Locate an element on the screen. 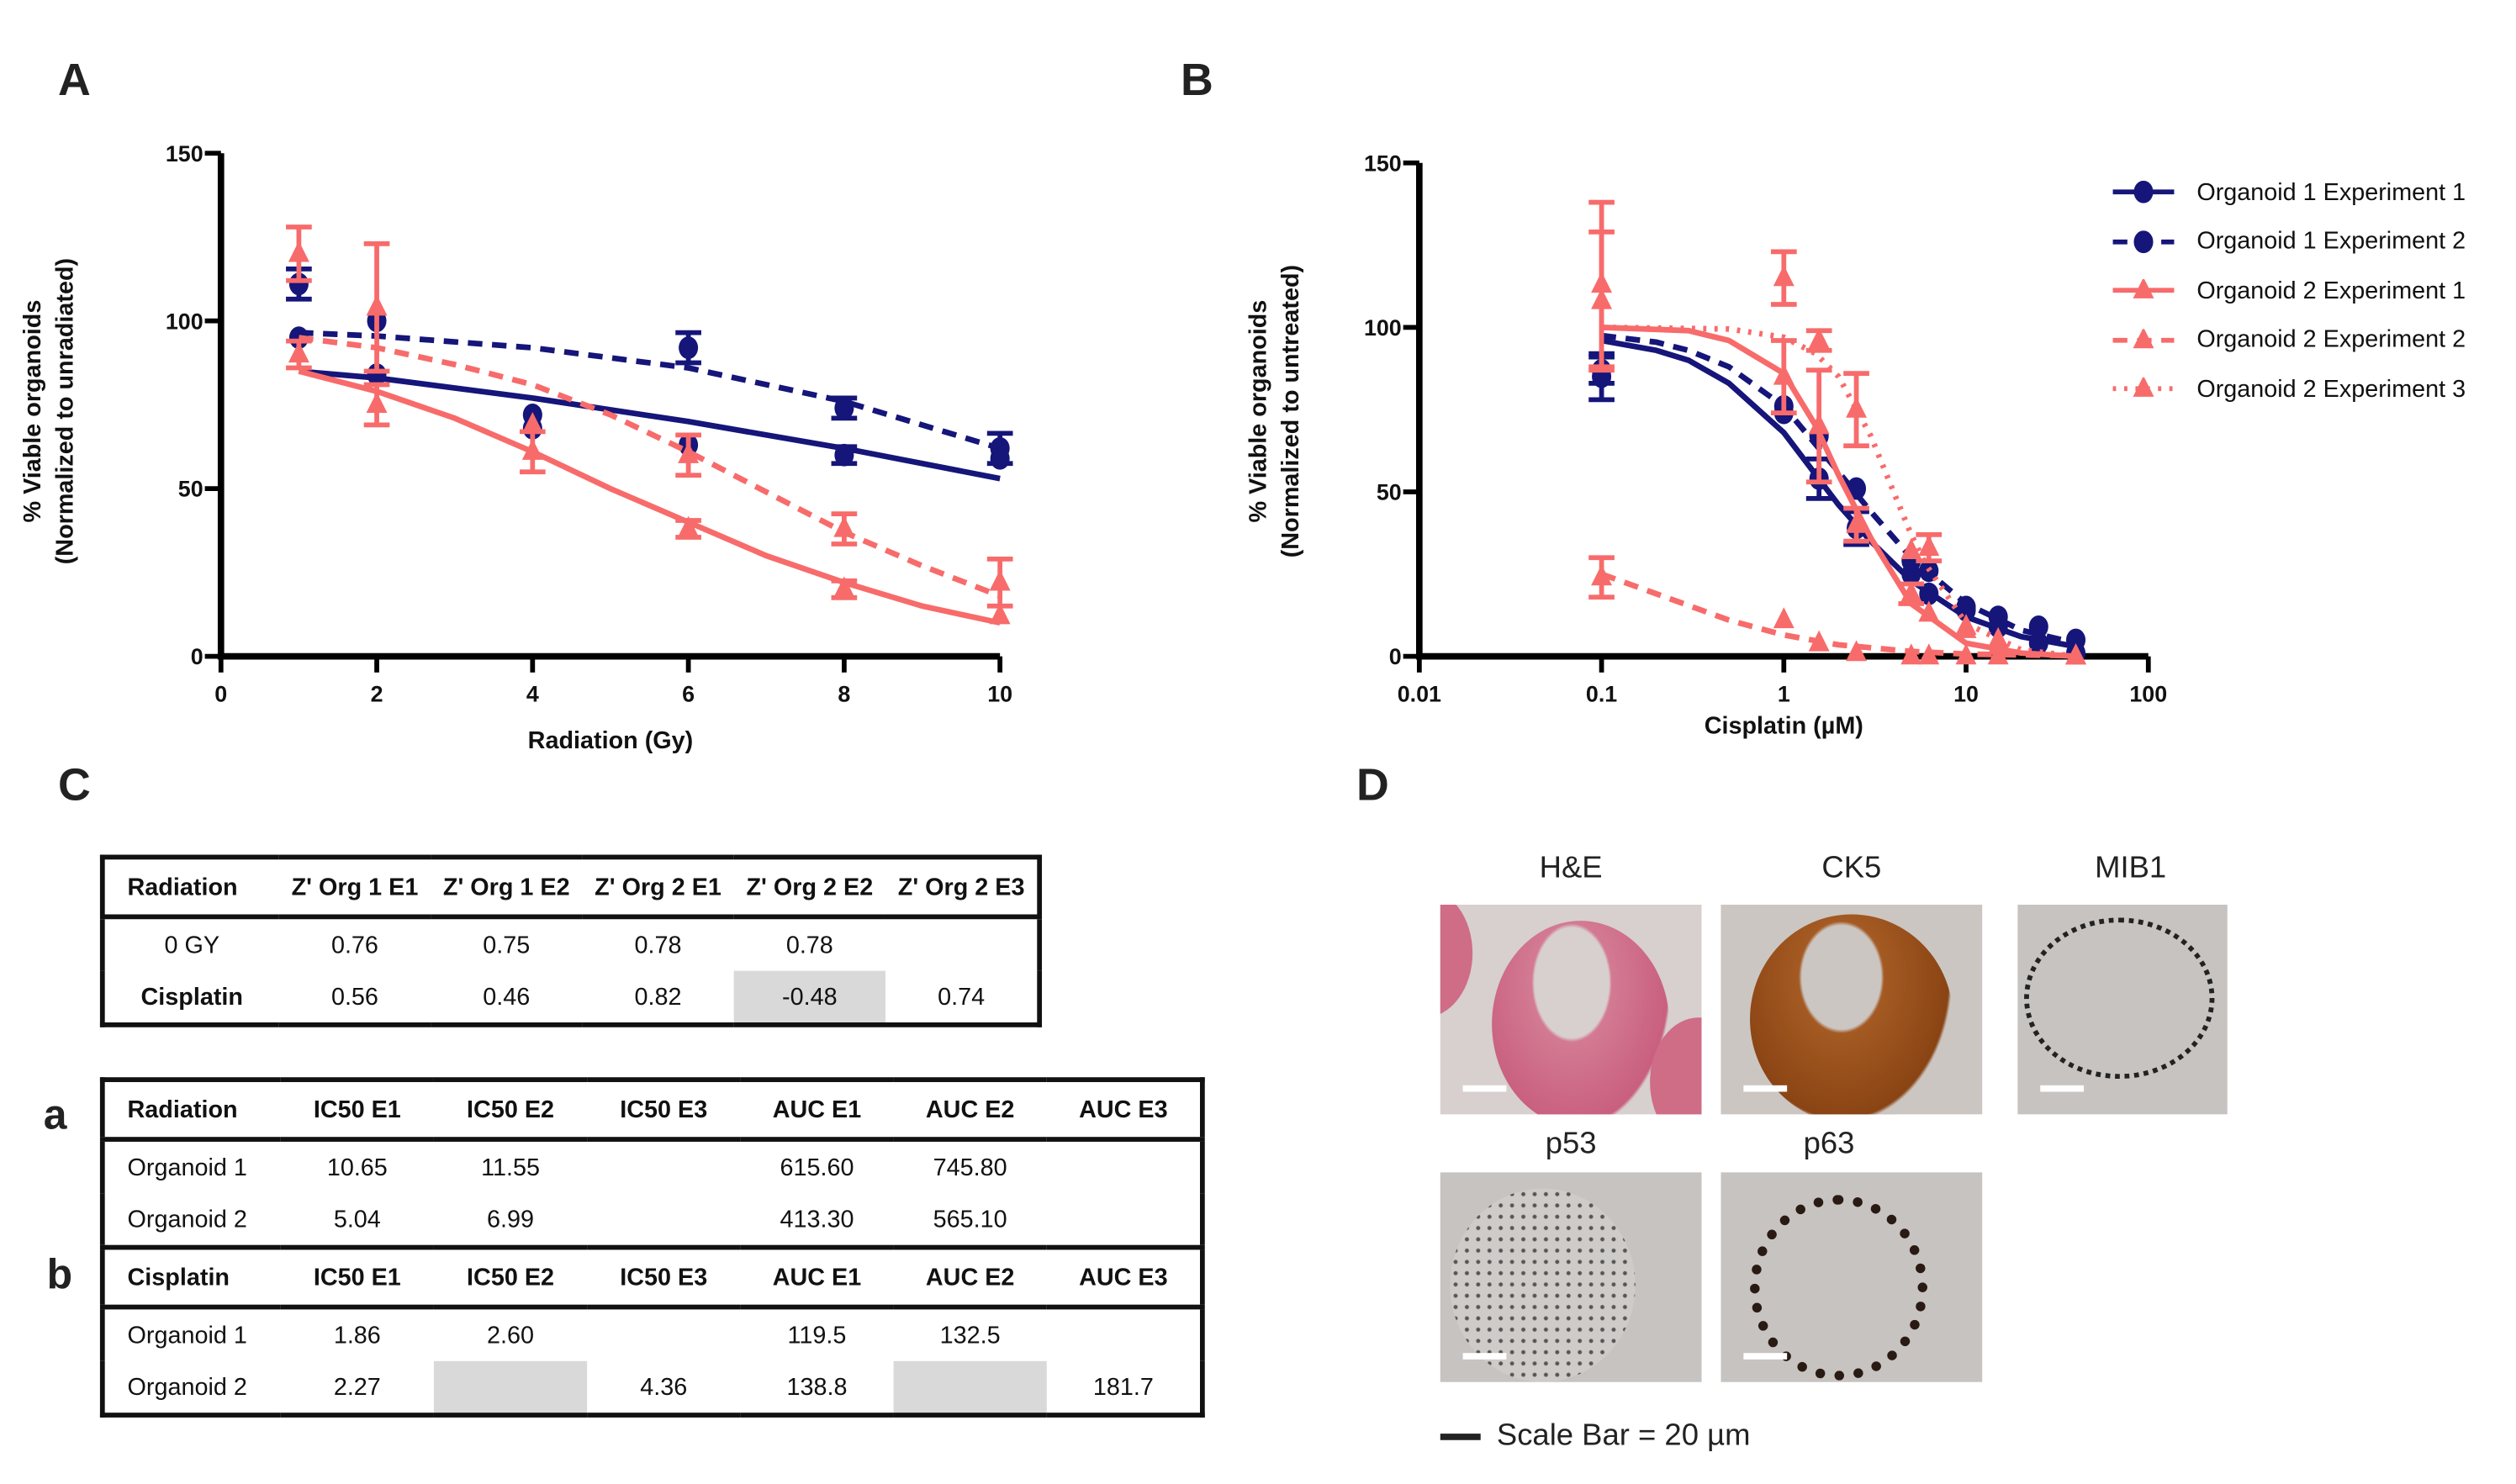  header-cell: AUC E1 is located at coordinates (817, 1278).